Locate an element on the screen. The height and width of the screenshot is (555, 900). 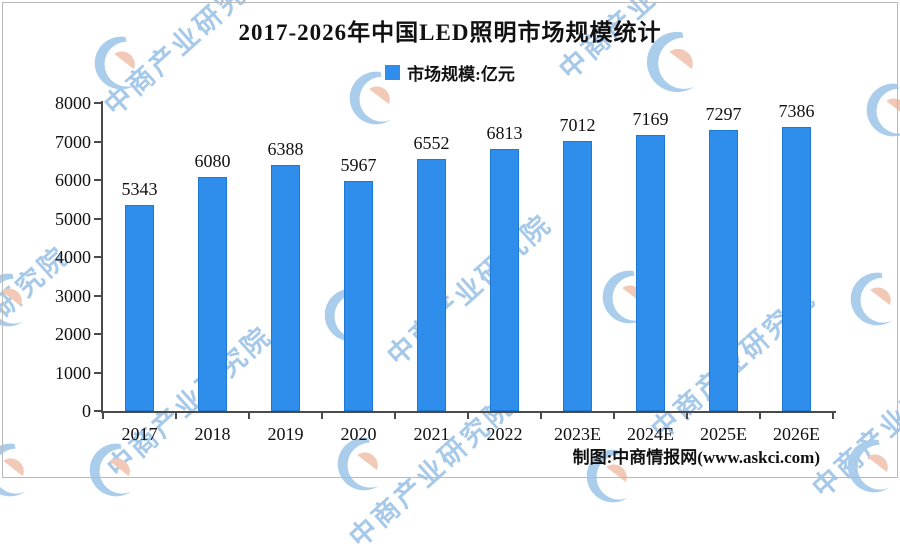
y-tick-label: 1000 is located at coordinates (73, 372).